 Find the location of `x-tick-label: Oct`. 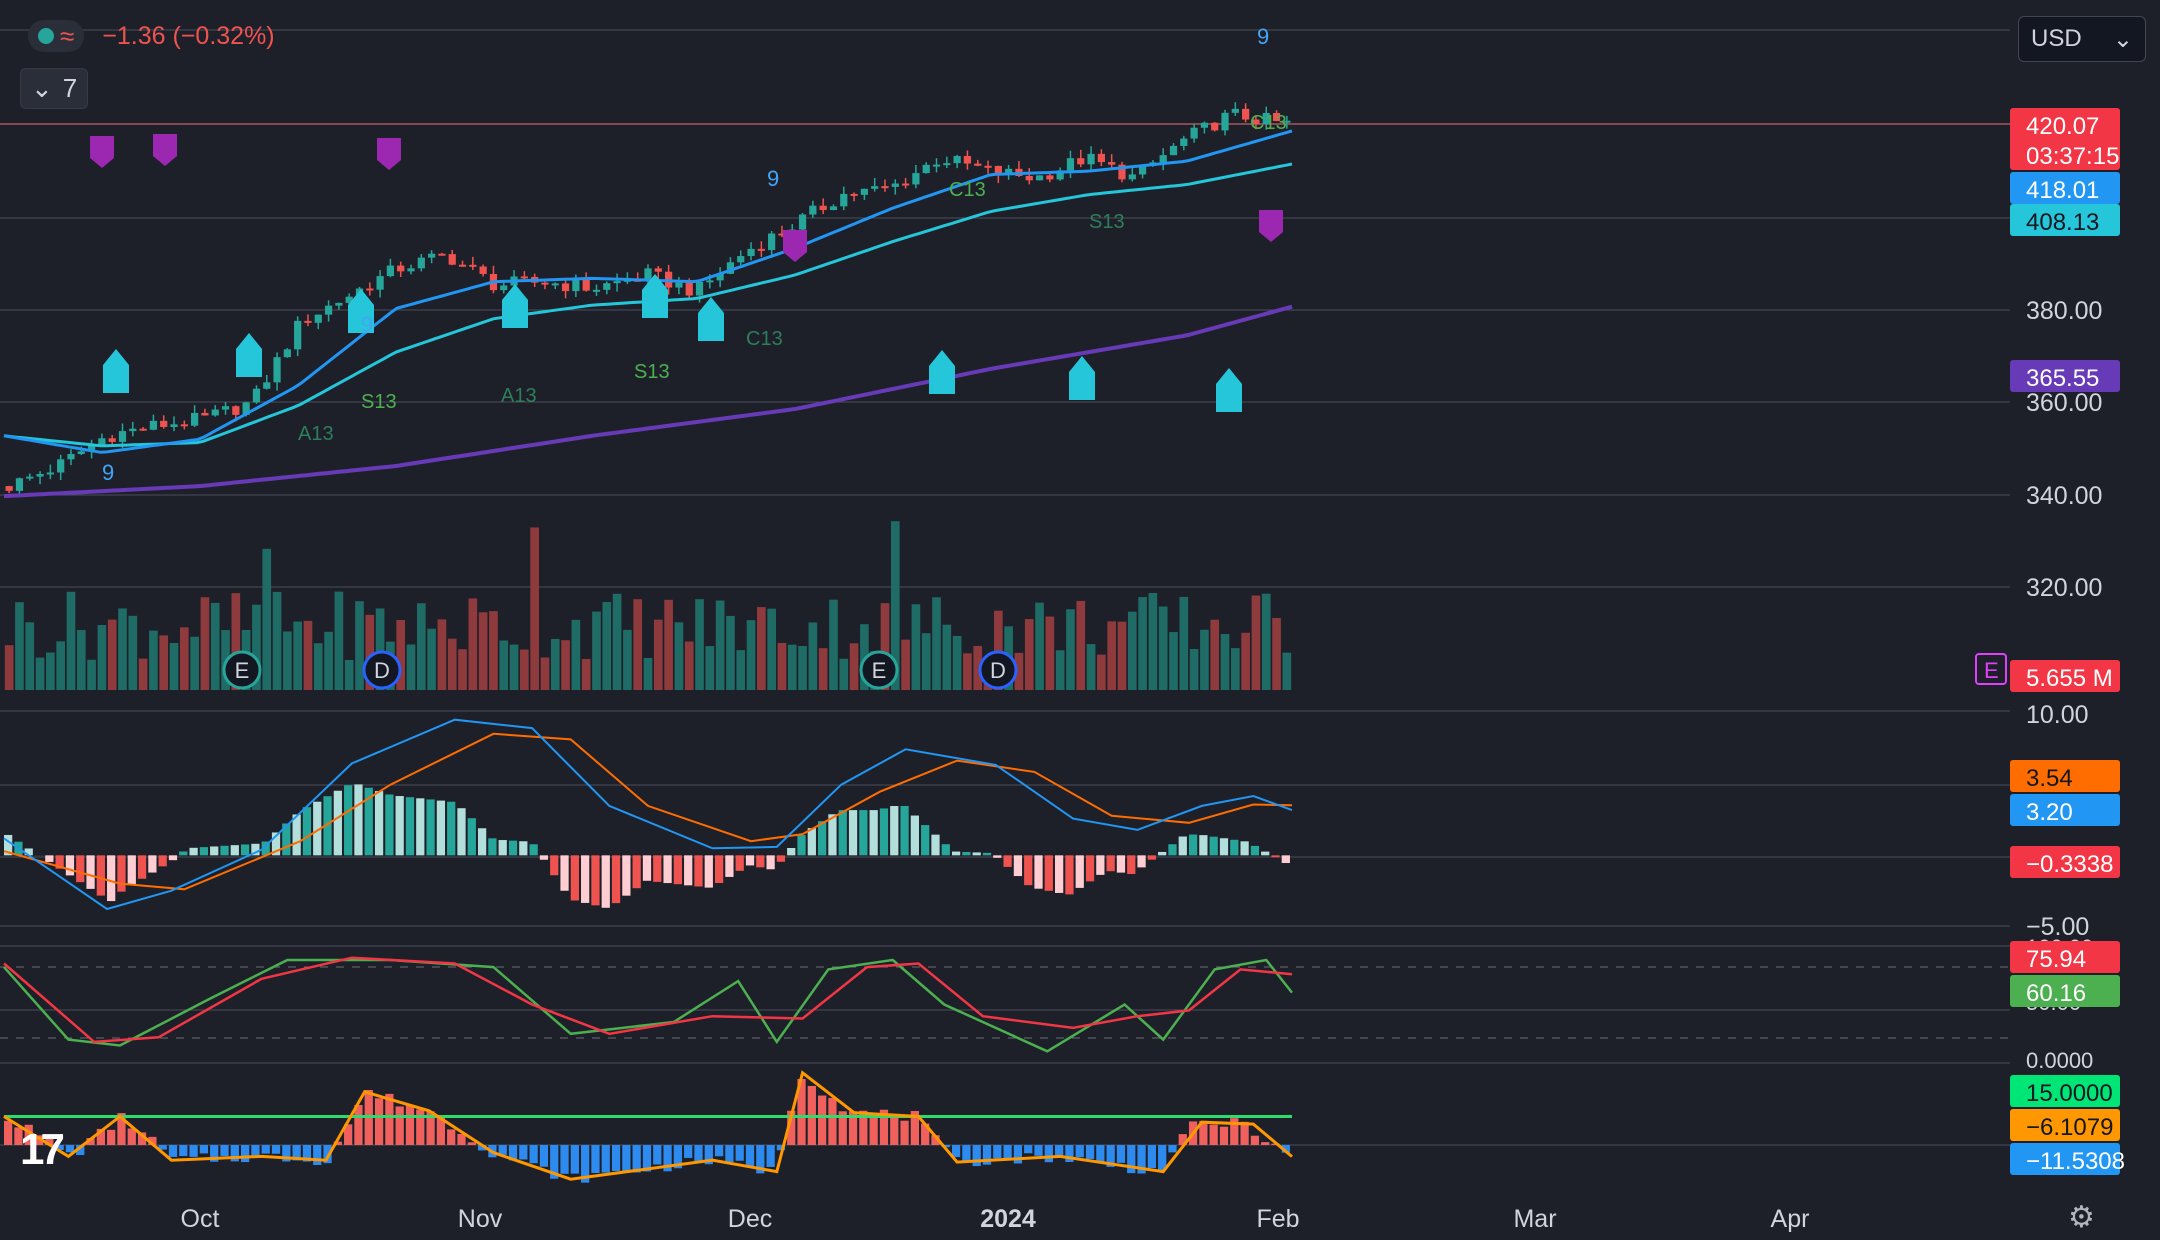

x-tick-label: Oct is located at coordinates (200, 1219).